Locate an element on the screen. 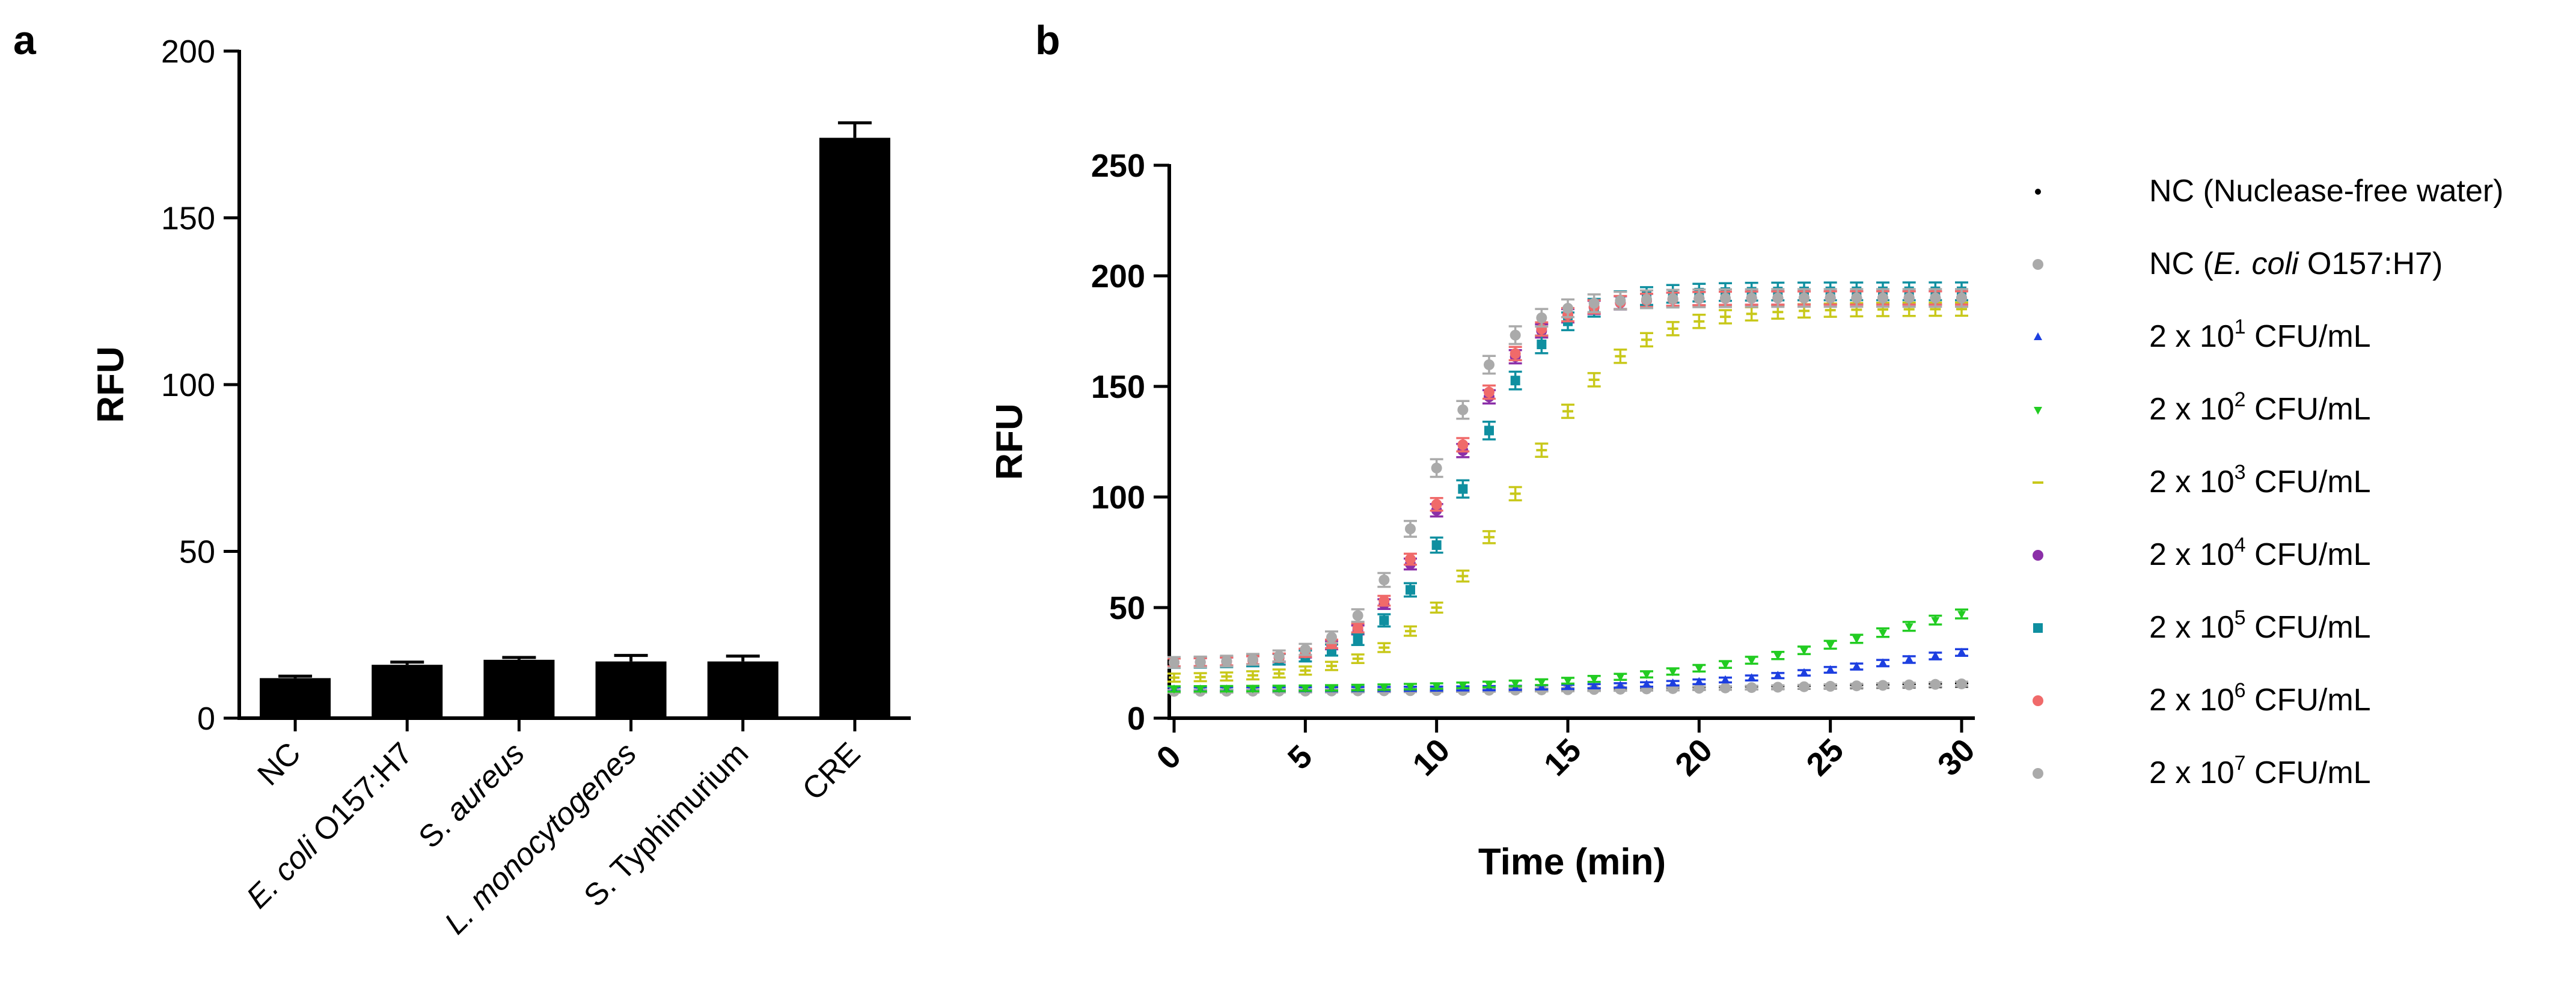 The image size is (2576, 997). category-label: L. monocytogenes is located at coordinates (540, 838).